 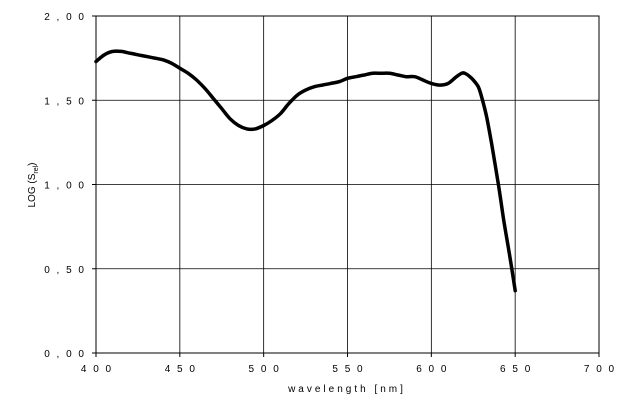 What do you see at coordinates (346, 389) in the screenshot?
I see `x-axis-title: wavelength [nm]` at bounding box center [346, 389].